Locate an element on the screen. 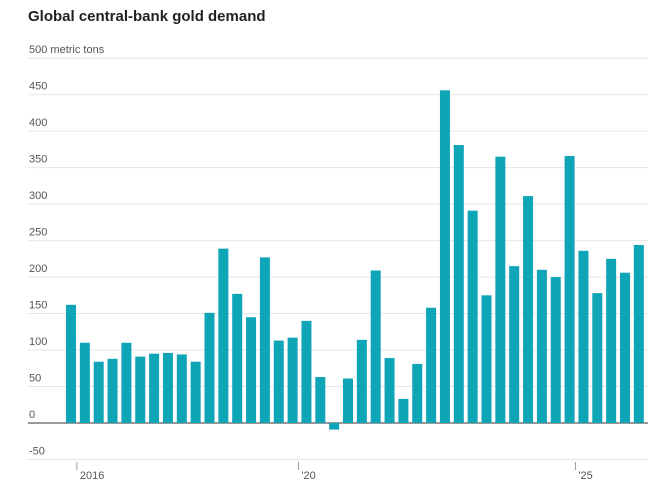 The height and width of the screenshot is (494, 663). y-tick-label: 150 is located at coordinates (38, 306).